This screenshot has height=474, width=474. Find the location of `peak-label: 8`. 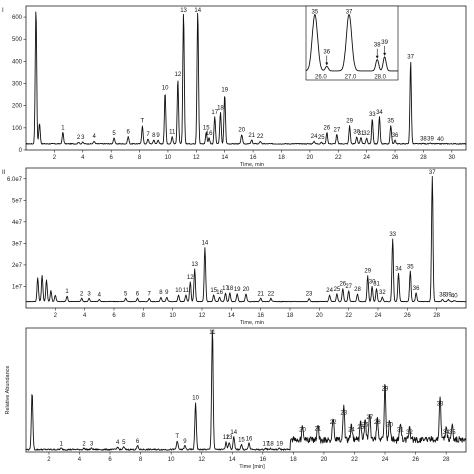

peak-label: 8 is located at coordinates (161, 293).